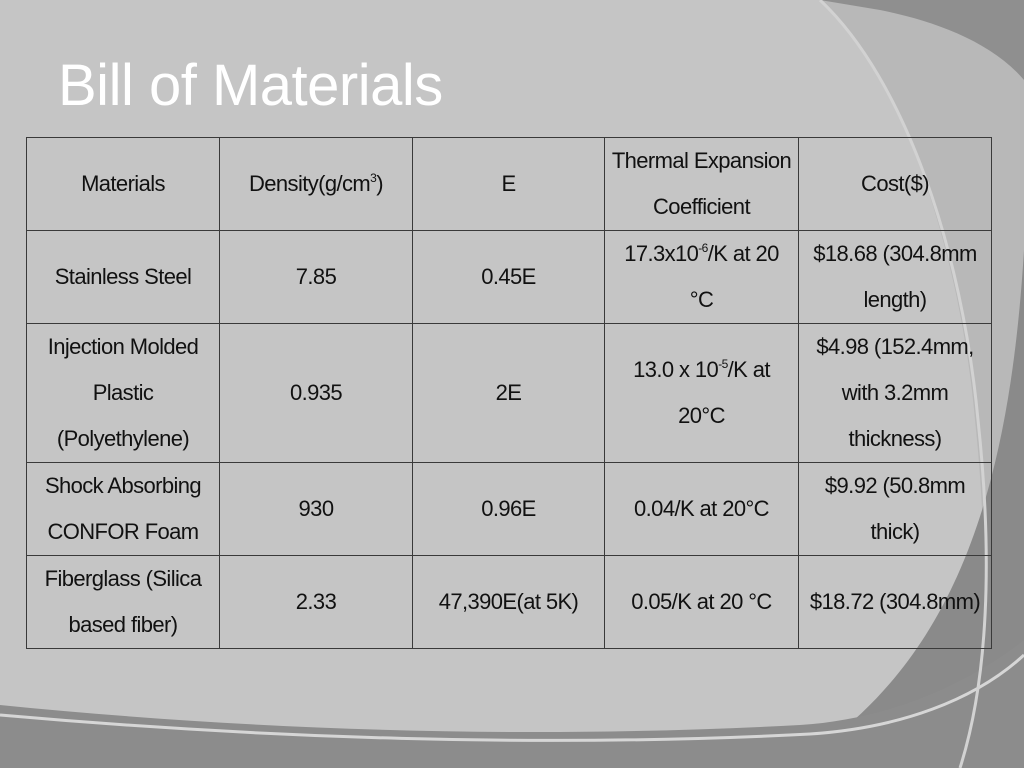 The image size is (1024, 768). I want to click on cell-e: 2E, so click(508, 393).